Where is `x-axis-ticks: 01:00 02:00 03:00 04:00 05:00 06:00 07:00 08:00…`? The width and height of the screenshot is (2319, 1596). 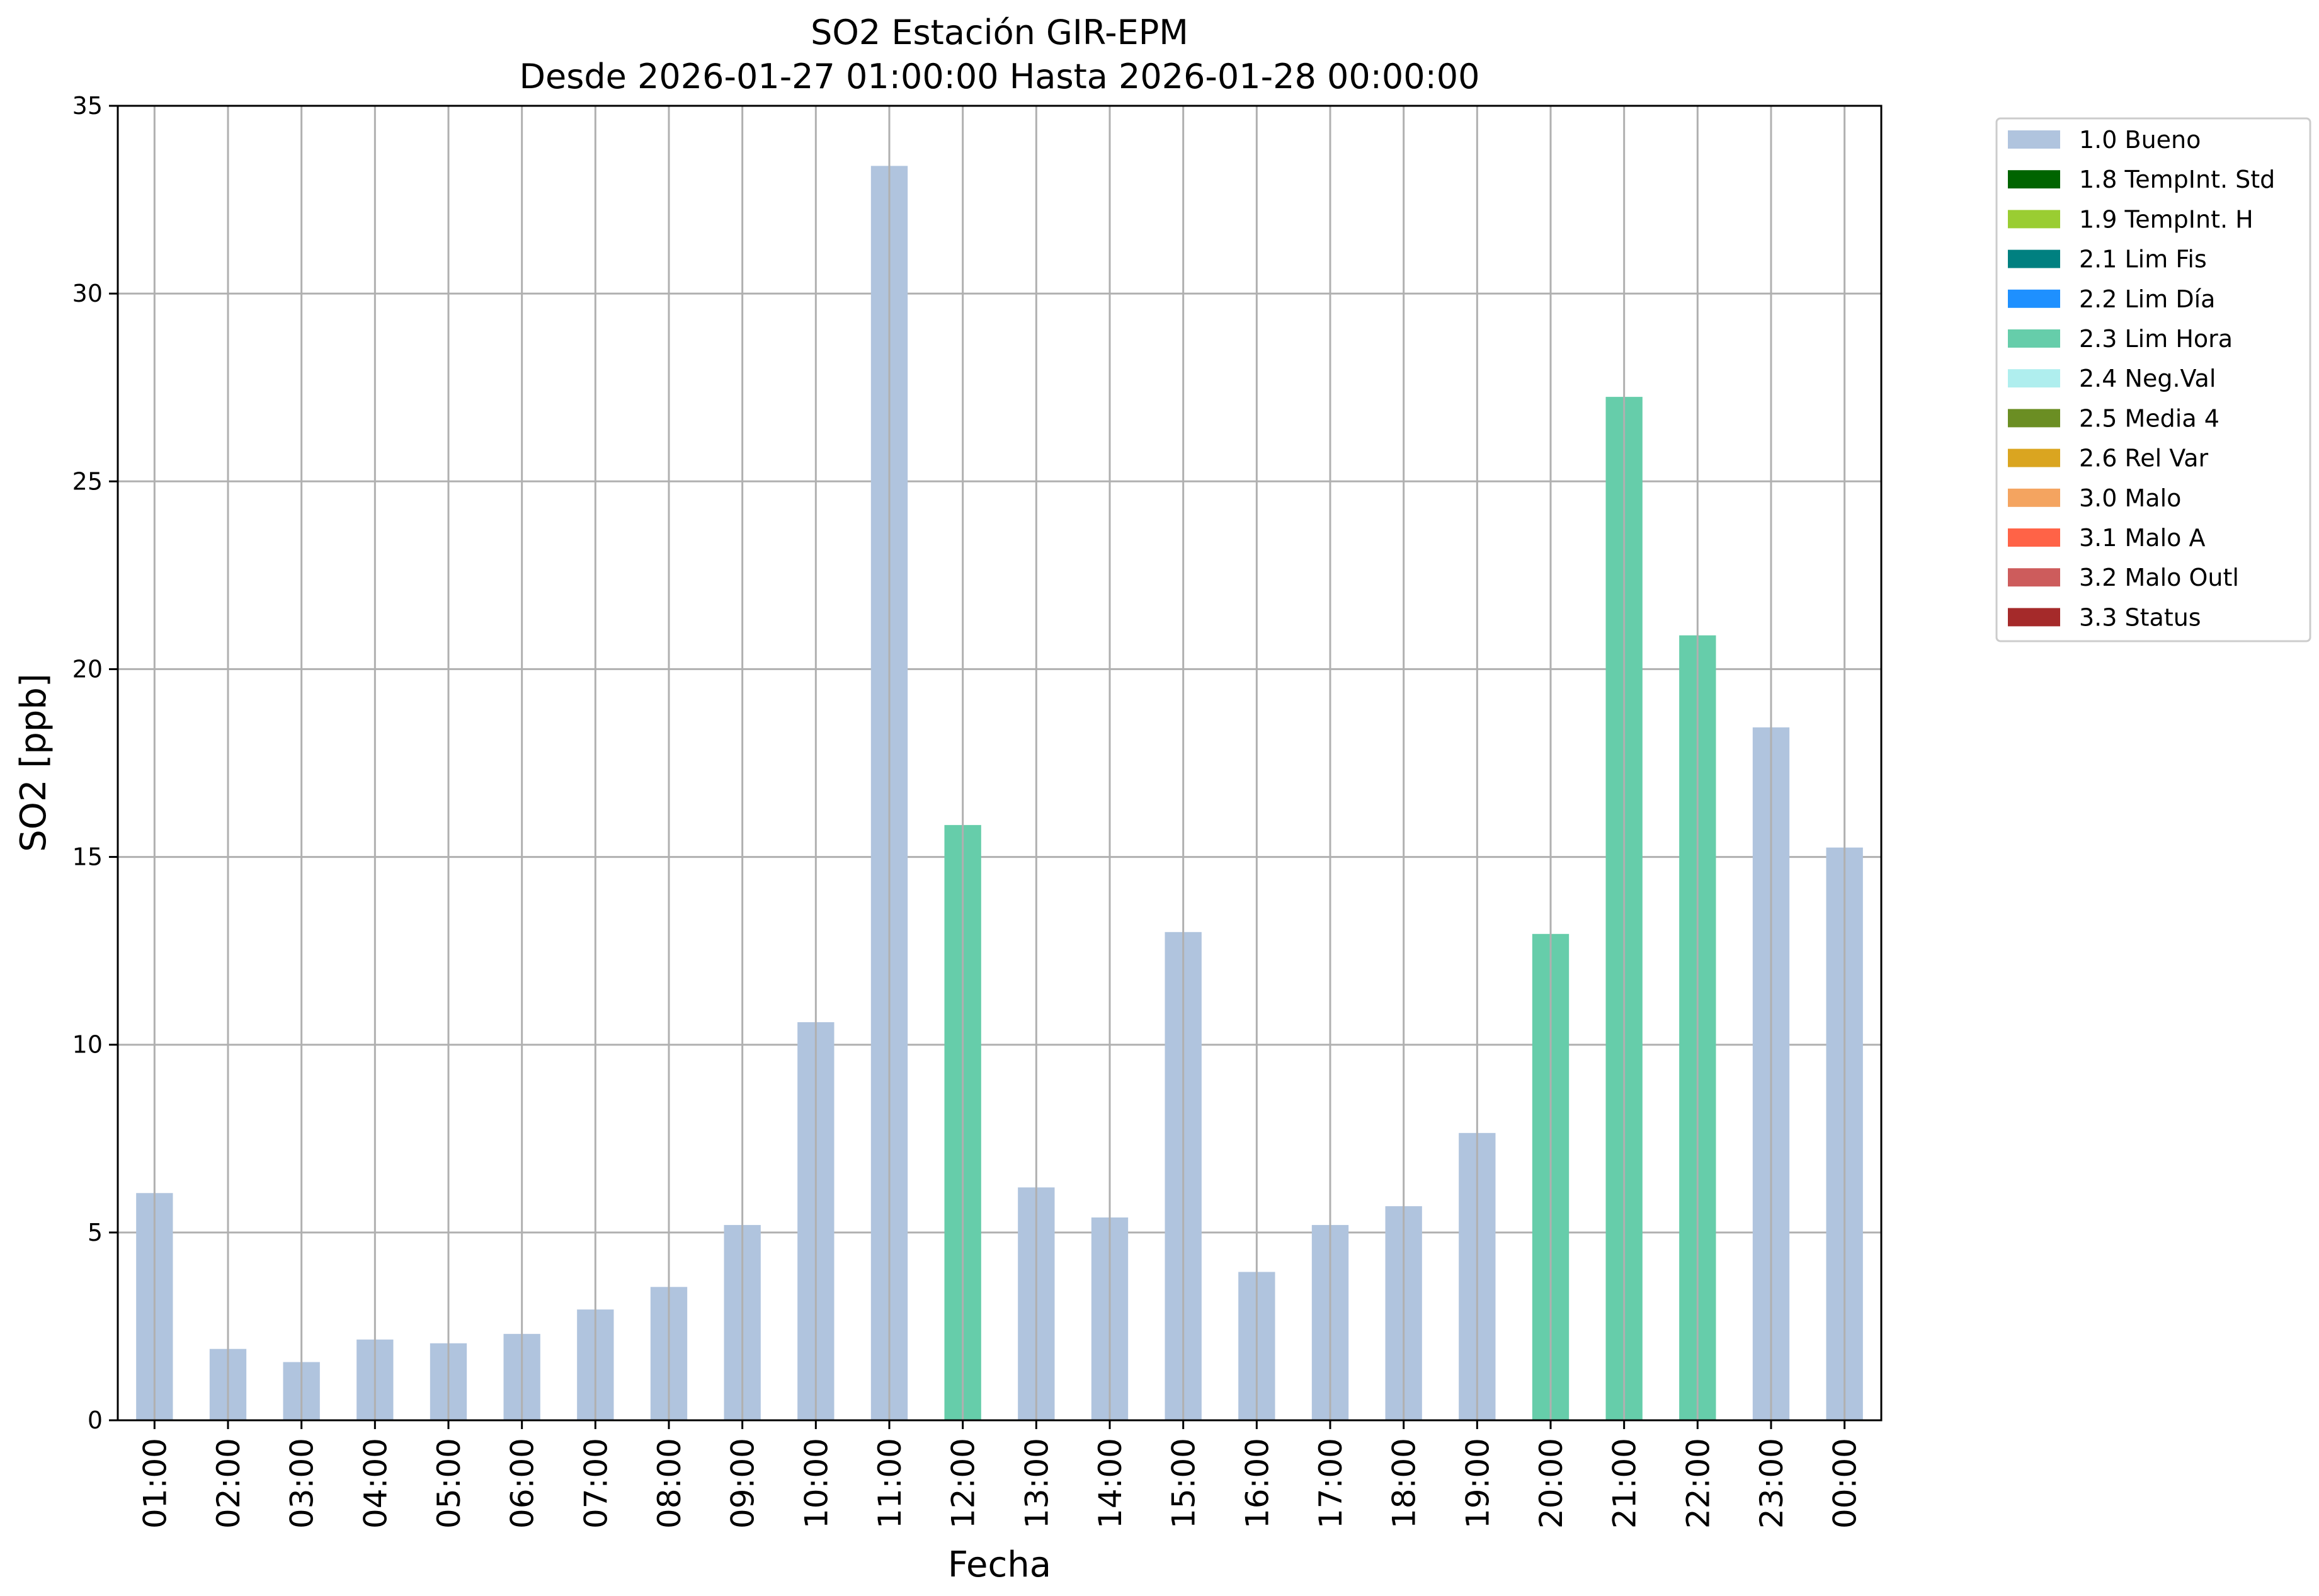 x-axis-ticks: 01:00 02:00 03:00 04:00 05:00 06:00 07:00 08:00… is located at coordinates (1000, 1474).